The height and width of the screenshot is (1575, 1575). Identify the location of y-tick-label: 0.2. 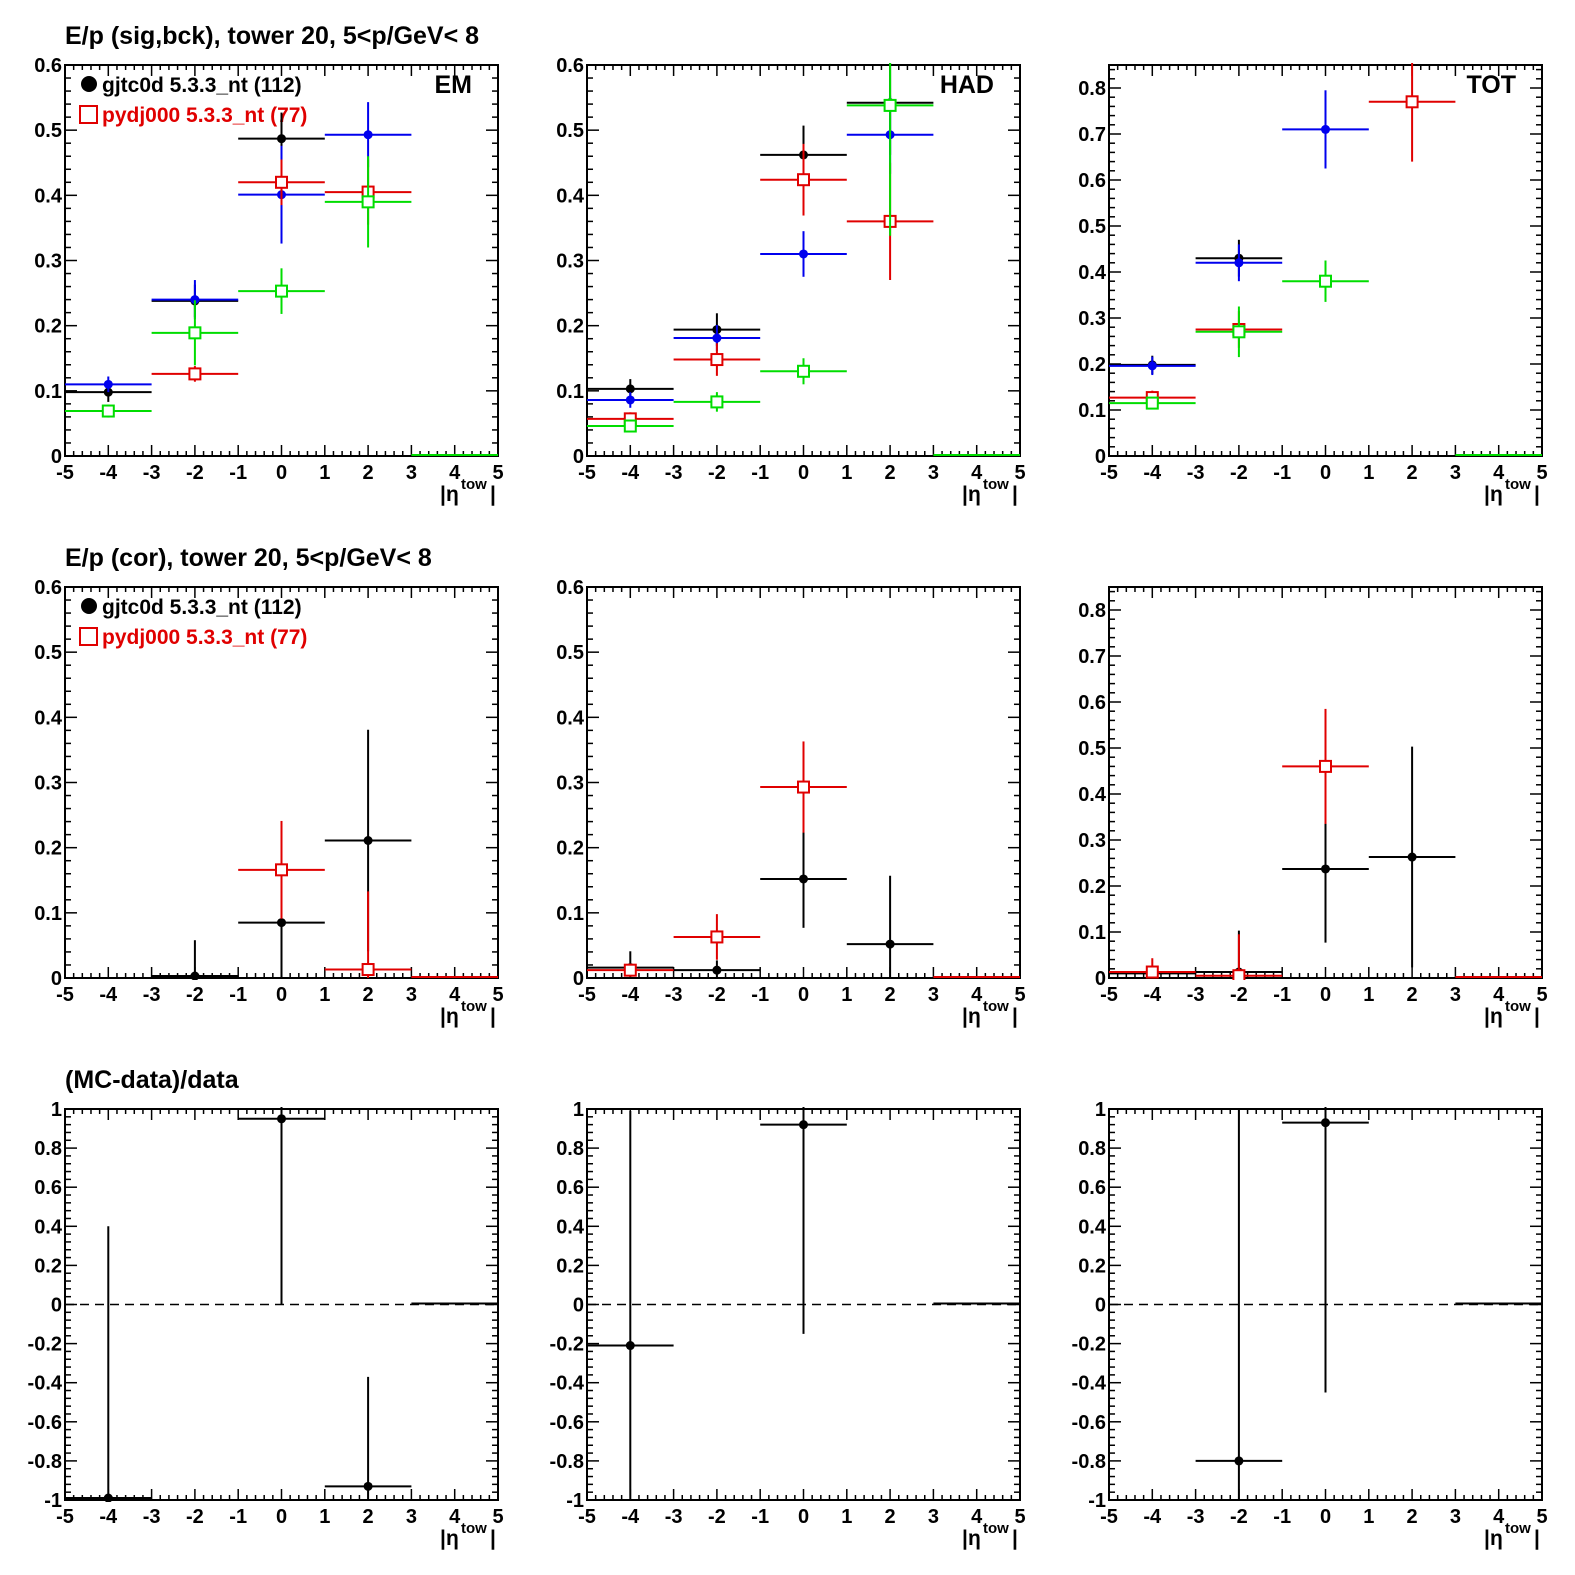
(570, 849).